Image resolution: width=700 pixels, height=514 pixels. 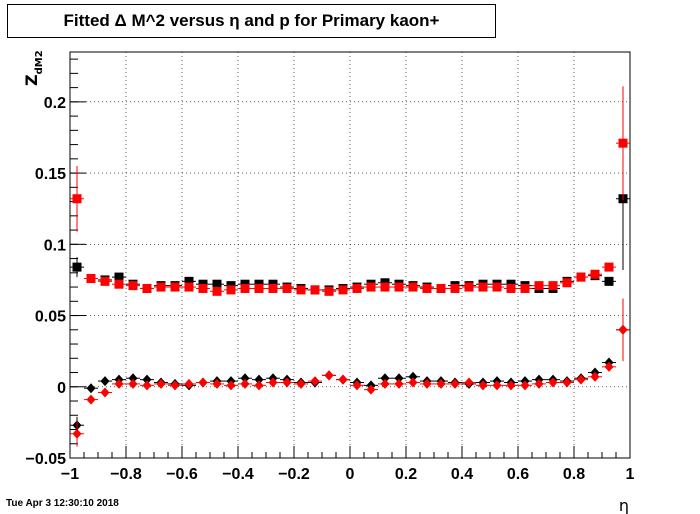 I want to click on x-tick-label: −0.8, so click(x=126, y=474).